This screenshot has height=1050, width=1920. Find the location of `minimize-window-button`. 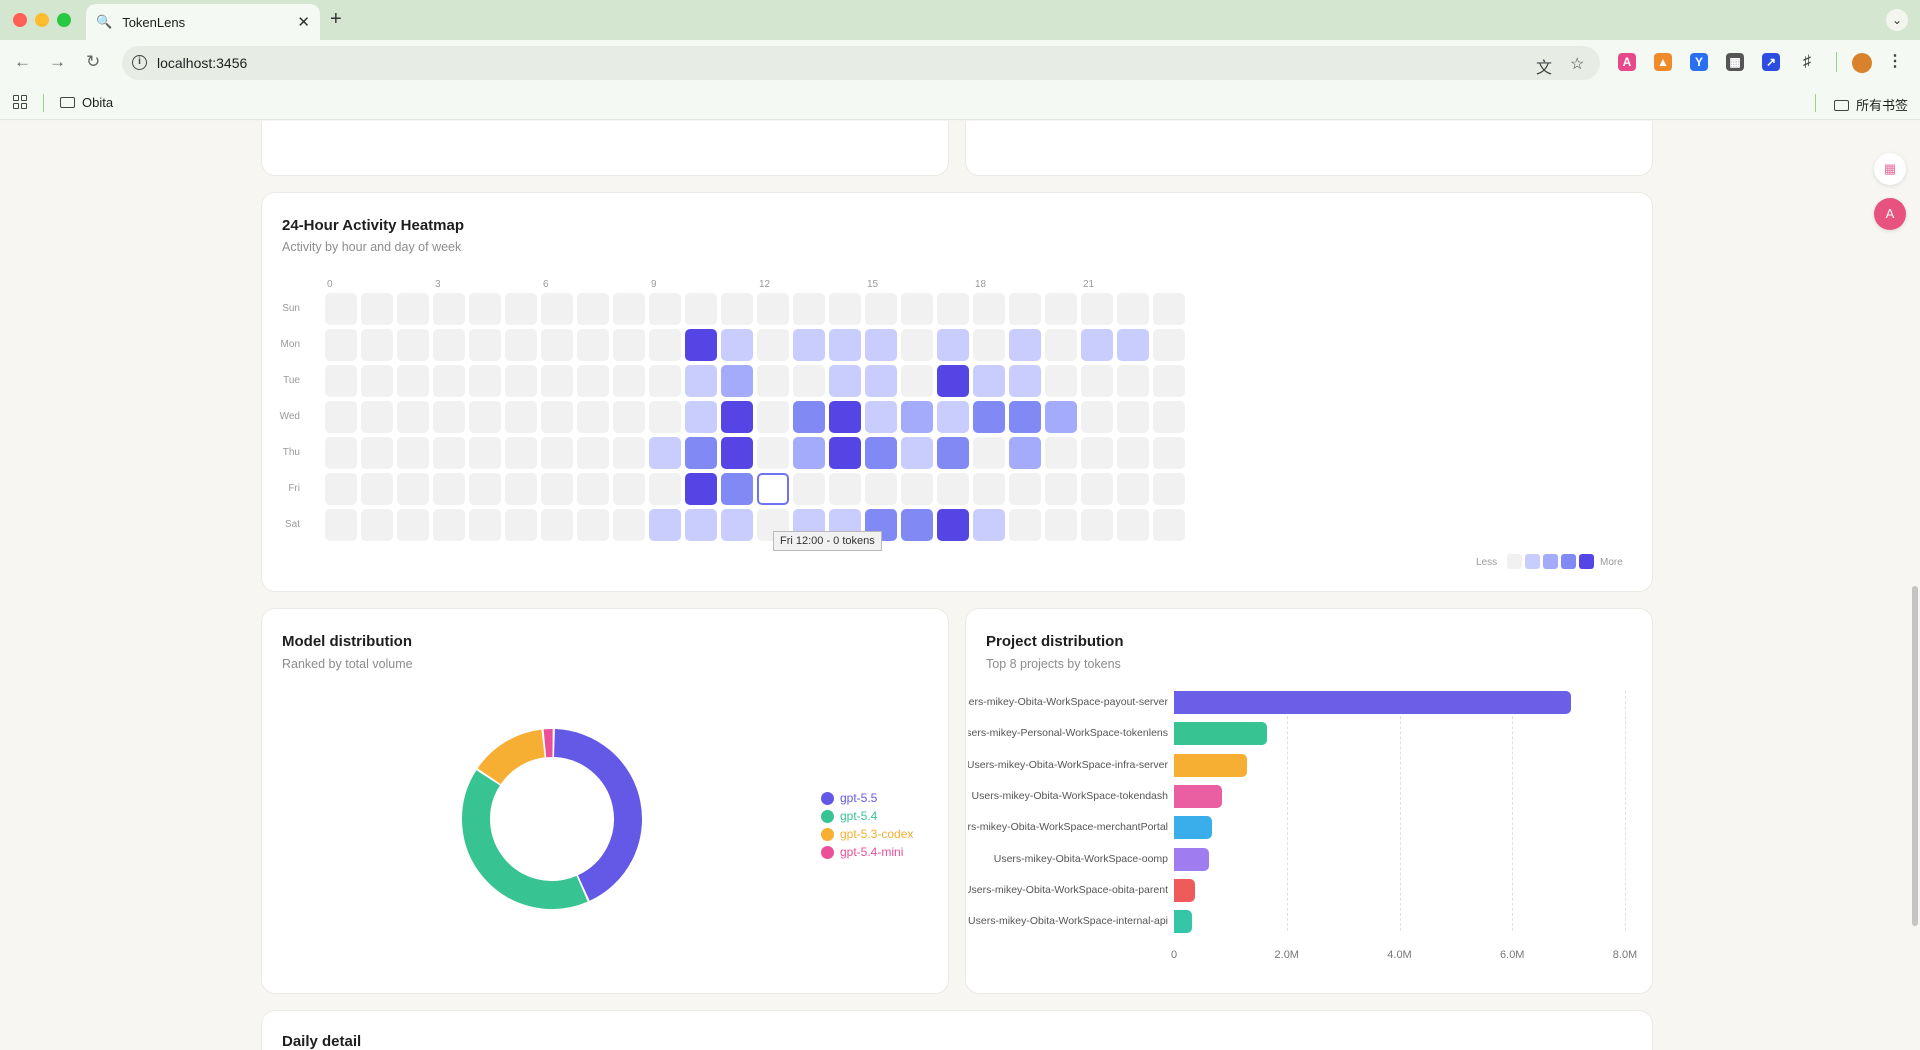

minimize-window-button is located at coordinates (42, 20).